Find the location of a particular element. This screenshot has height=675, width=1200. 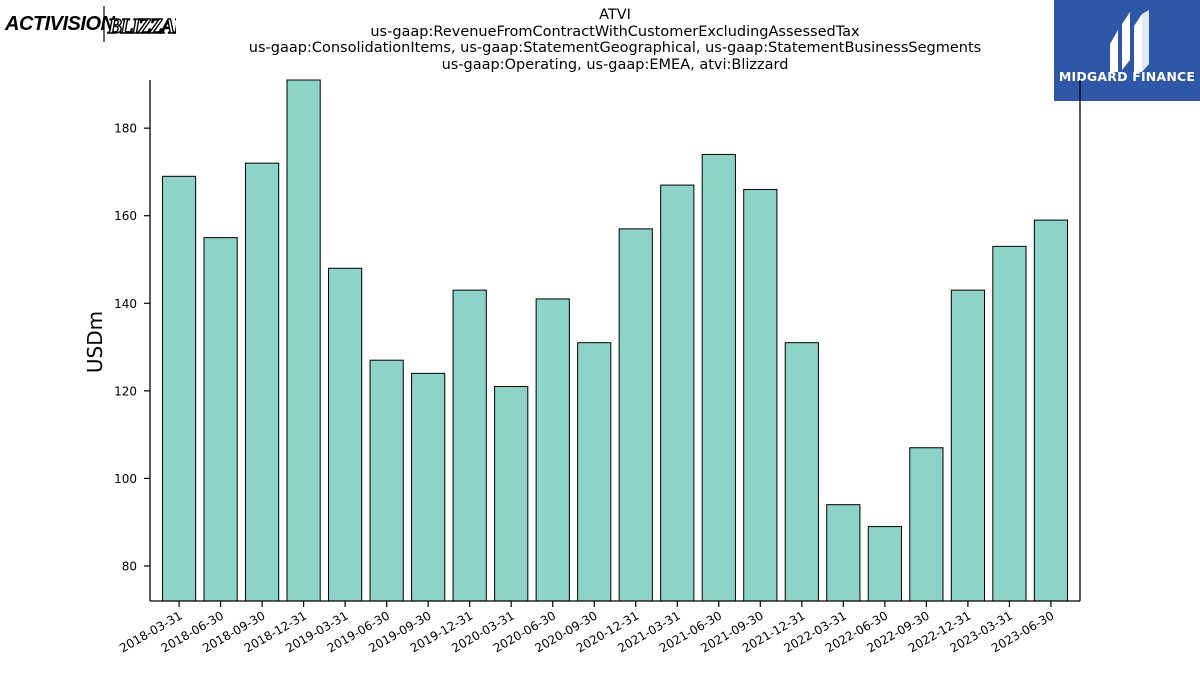

y-tick-label: 140 is located at coordinates (125, 304).